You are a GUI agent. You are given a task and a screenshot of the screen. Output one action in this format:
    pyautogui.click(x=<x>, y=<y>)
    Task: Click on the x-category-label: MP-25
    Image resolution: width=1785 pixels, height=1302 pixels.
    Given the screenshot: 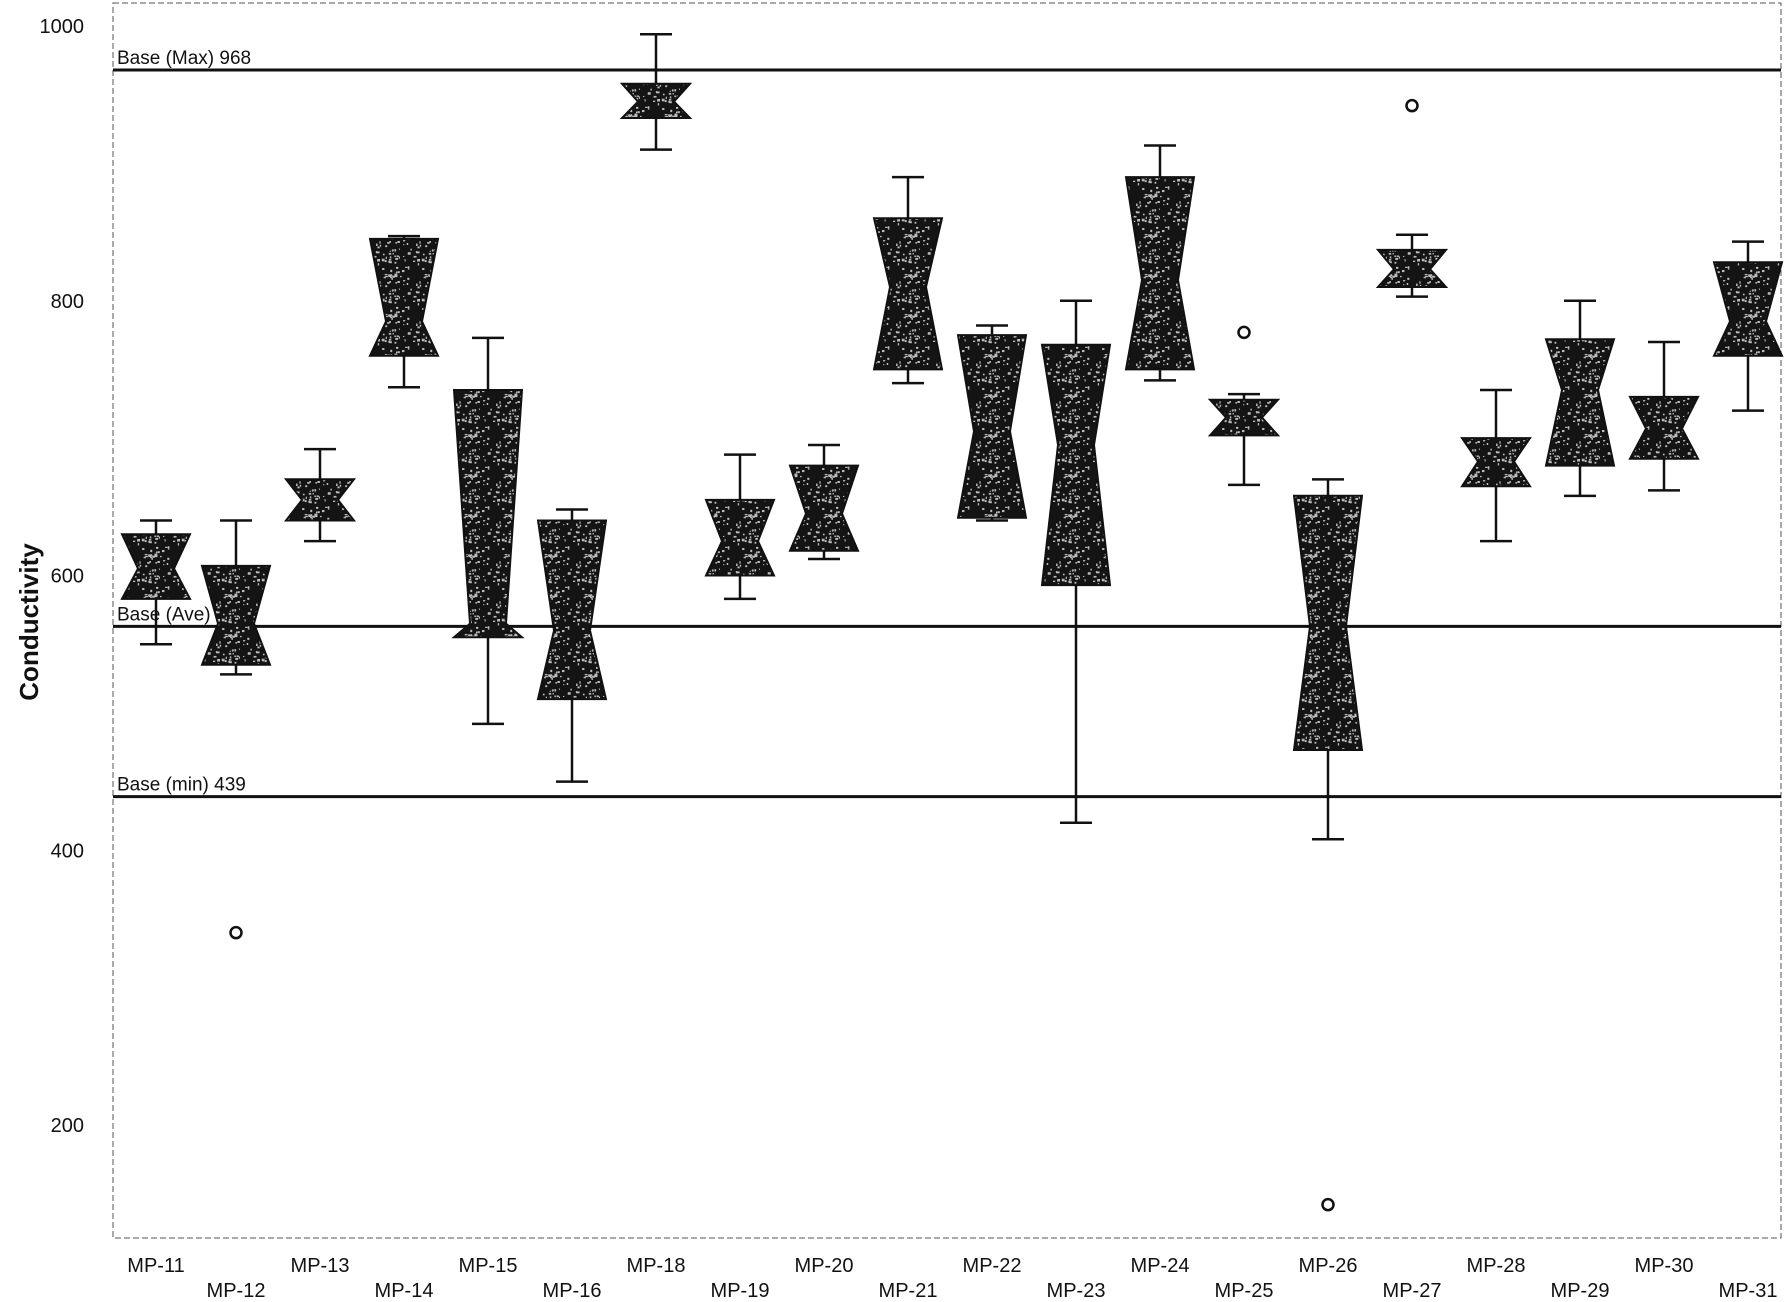 What is the action you would take?
    pyautogui.click(x=1244, y=1291)
    